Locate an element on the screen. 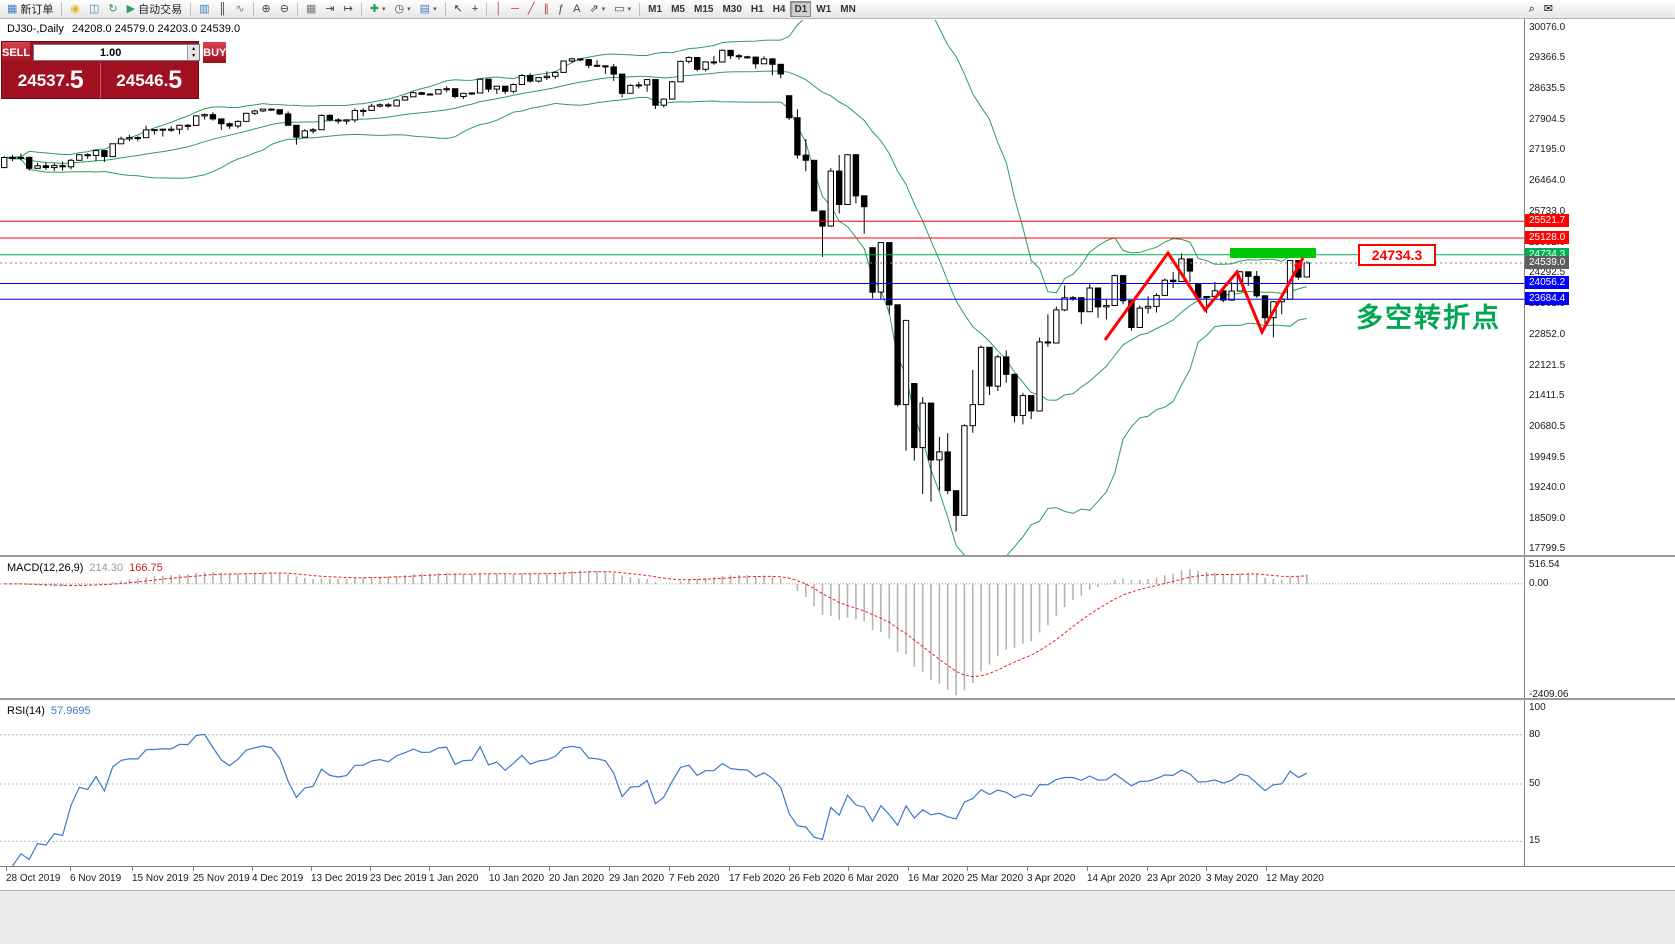  volume-increase-button: ▴ is located at coordinates (194, 49).